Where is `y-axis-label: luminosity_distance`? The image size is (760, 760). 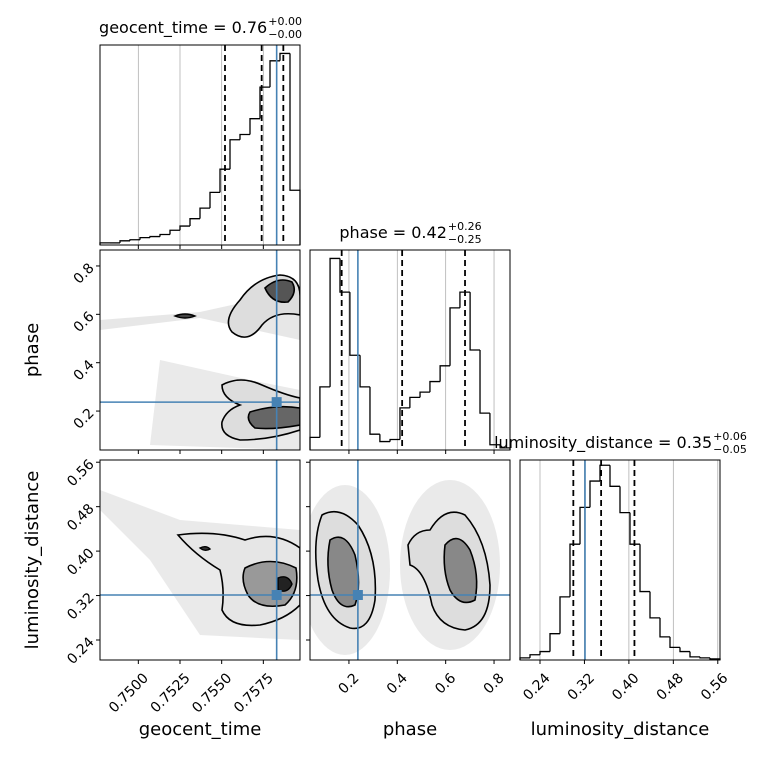 y-axis-label: luminosity_distance is located at coordinates (32, 560).